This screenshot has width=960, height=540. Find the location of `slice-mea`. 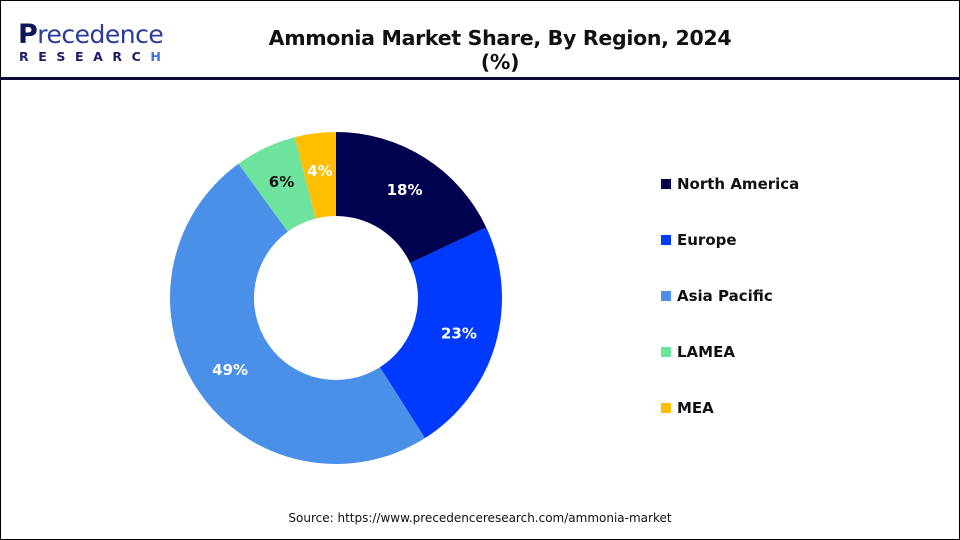

slice-mea is located at coordinates (315, 175).